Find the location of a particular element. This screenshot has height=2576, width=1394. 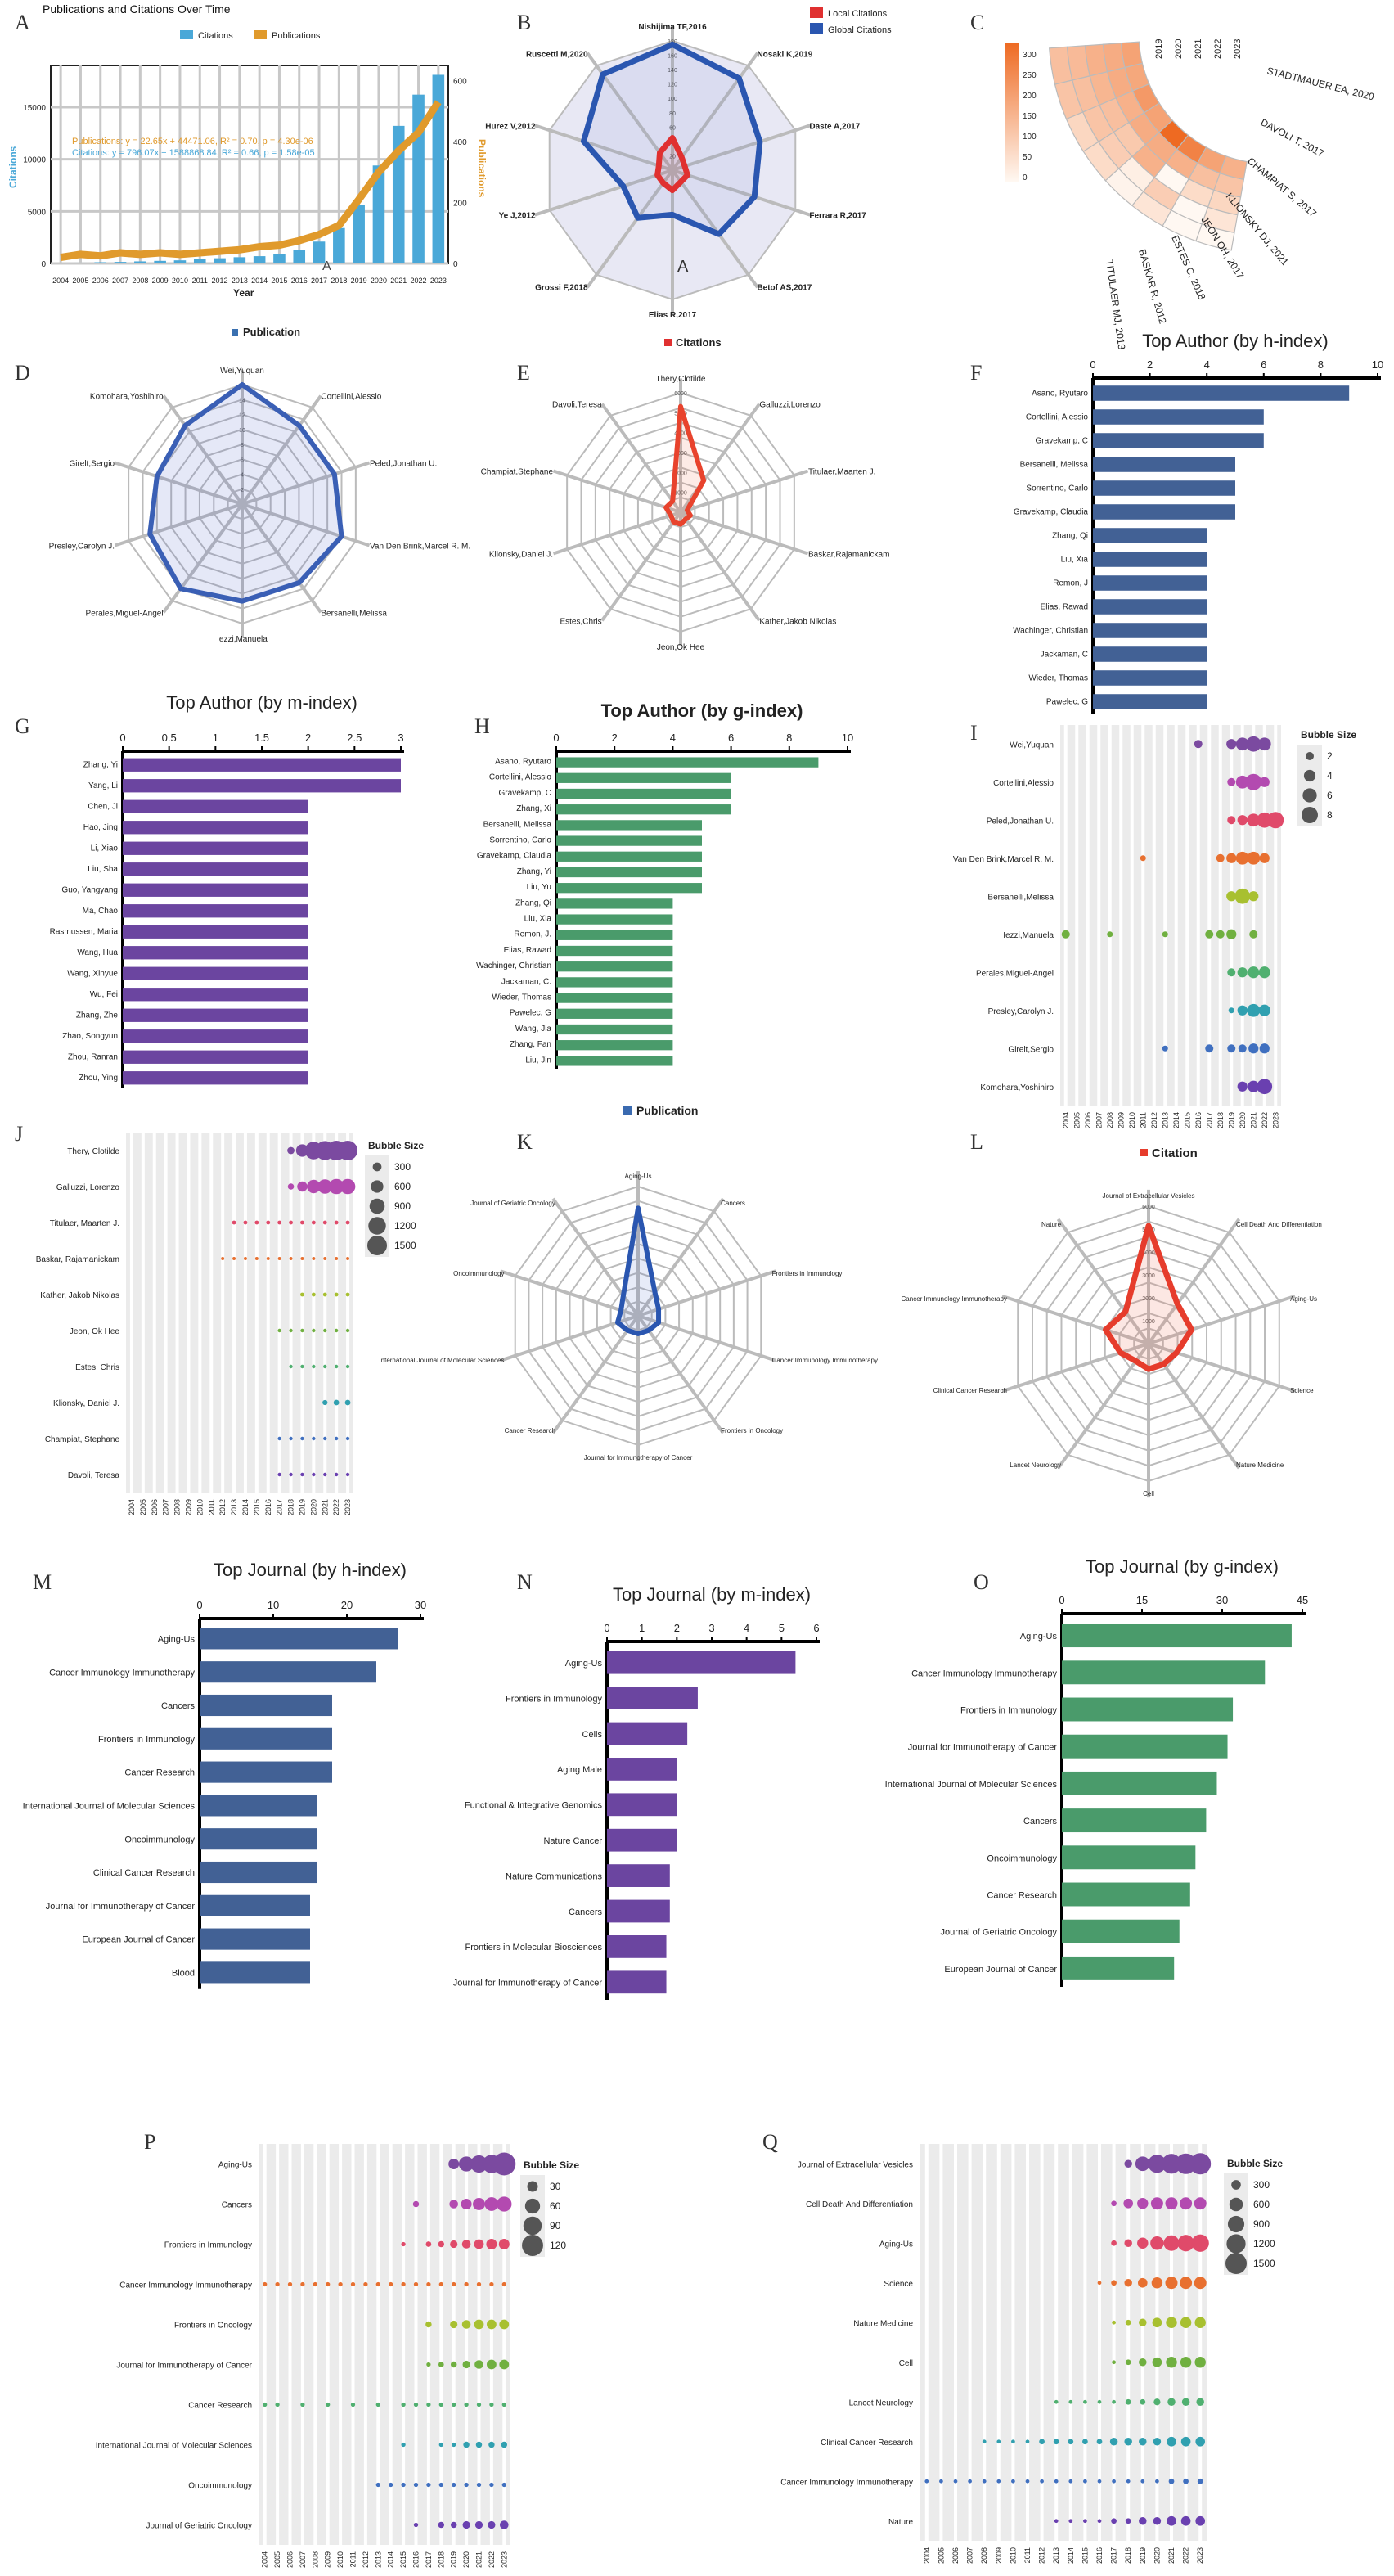

x-tick-label: 2015 is located at coordinates (279, 281).